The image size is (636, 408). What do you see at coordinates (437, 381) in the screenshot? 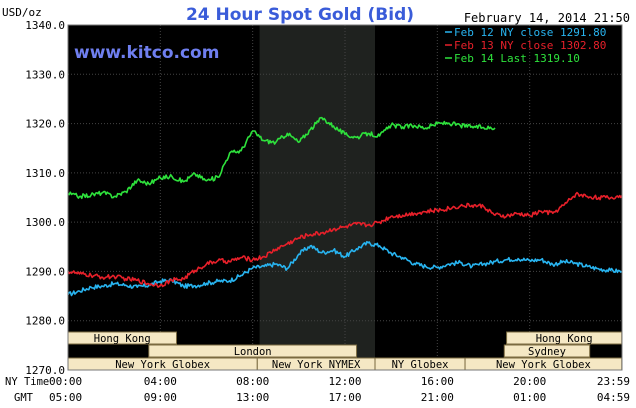
I see `x-tick-label: 16:00` at bounding box center [437, 381].